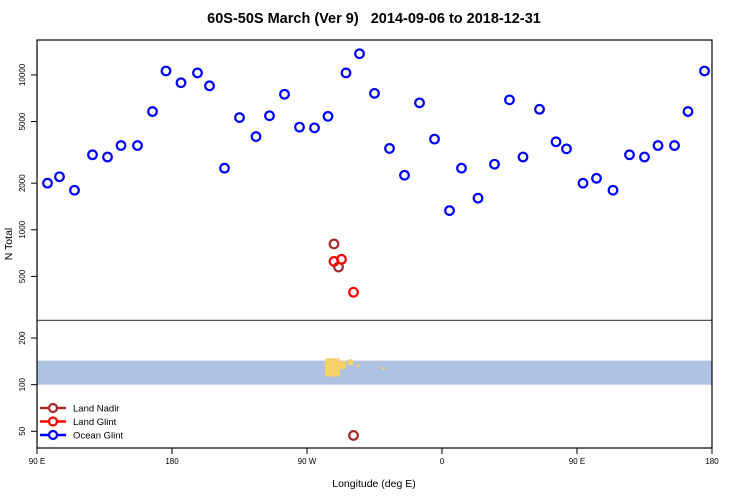  What do you see at coordinates (22, 384) in the screenshot?
I see `y-tick-label: 100` at bounding box center [22, 384].